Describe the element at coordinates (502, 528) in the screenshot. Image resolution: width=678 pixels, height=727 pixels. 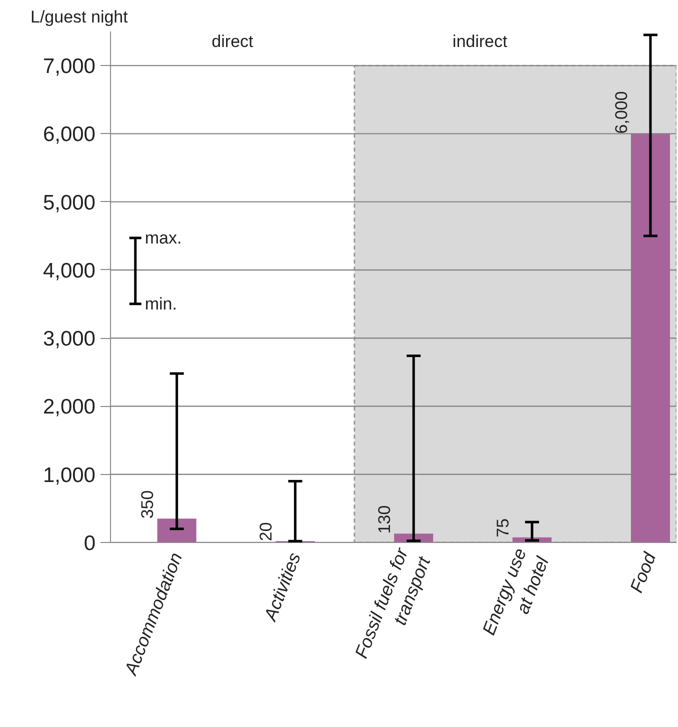
I see `data-label: 75` at that location.